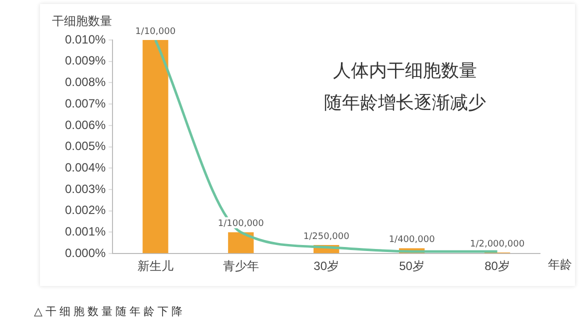 This screenshot has height=335, width=588. Describe the element at coordinates (85, 189) in the screenshot. I see `y-tick-label: 0.003%` at that location.